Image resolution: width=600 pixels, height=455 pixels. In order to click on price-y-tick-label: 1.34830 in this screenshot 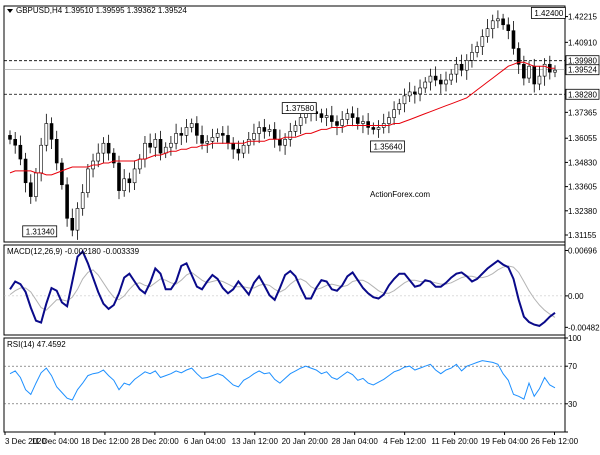, I will do `click(582, 162)`.